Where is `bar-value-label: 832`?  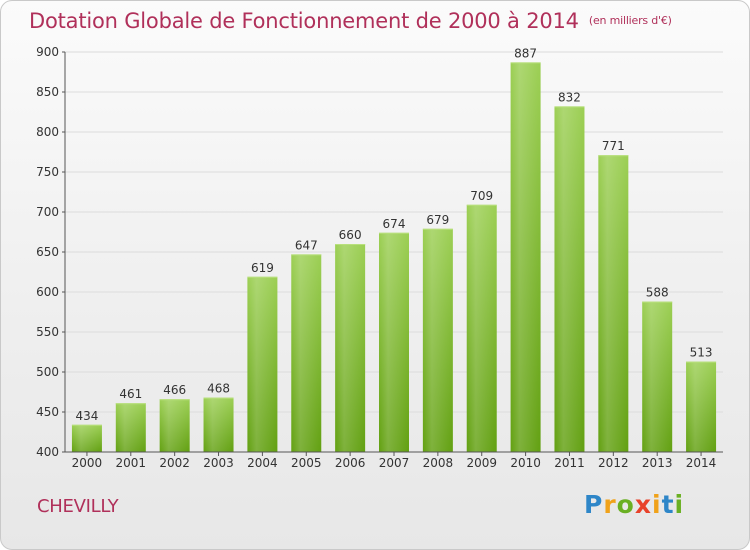 bar-value-label: 832 is located at coordinates (569, 97).